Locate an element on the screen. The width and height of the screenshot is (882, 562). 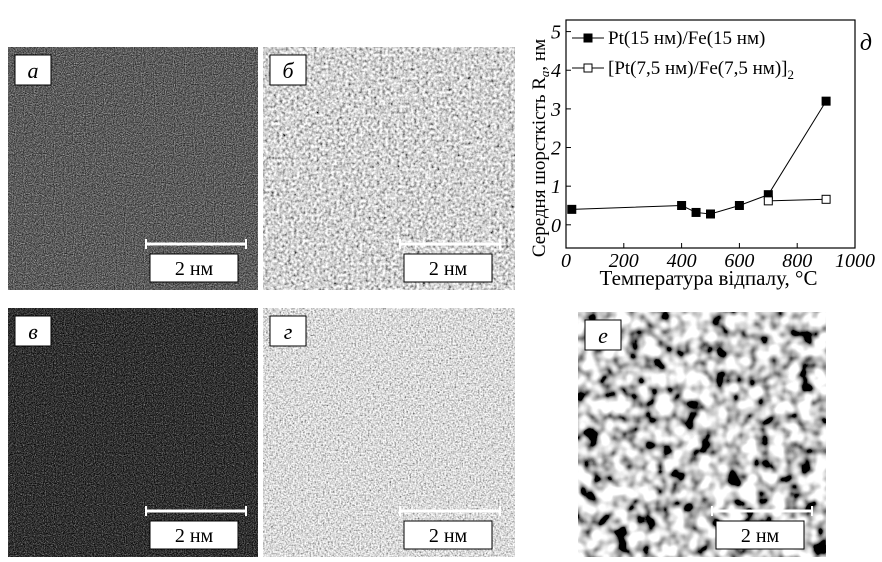
legend-label: Pt(15 нм)/Fe(15 нм) is located at coordinates (686, 38).